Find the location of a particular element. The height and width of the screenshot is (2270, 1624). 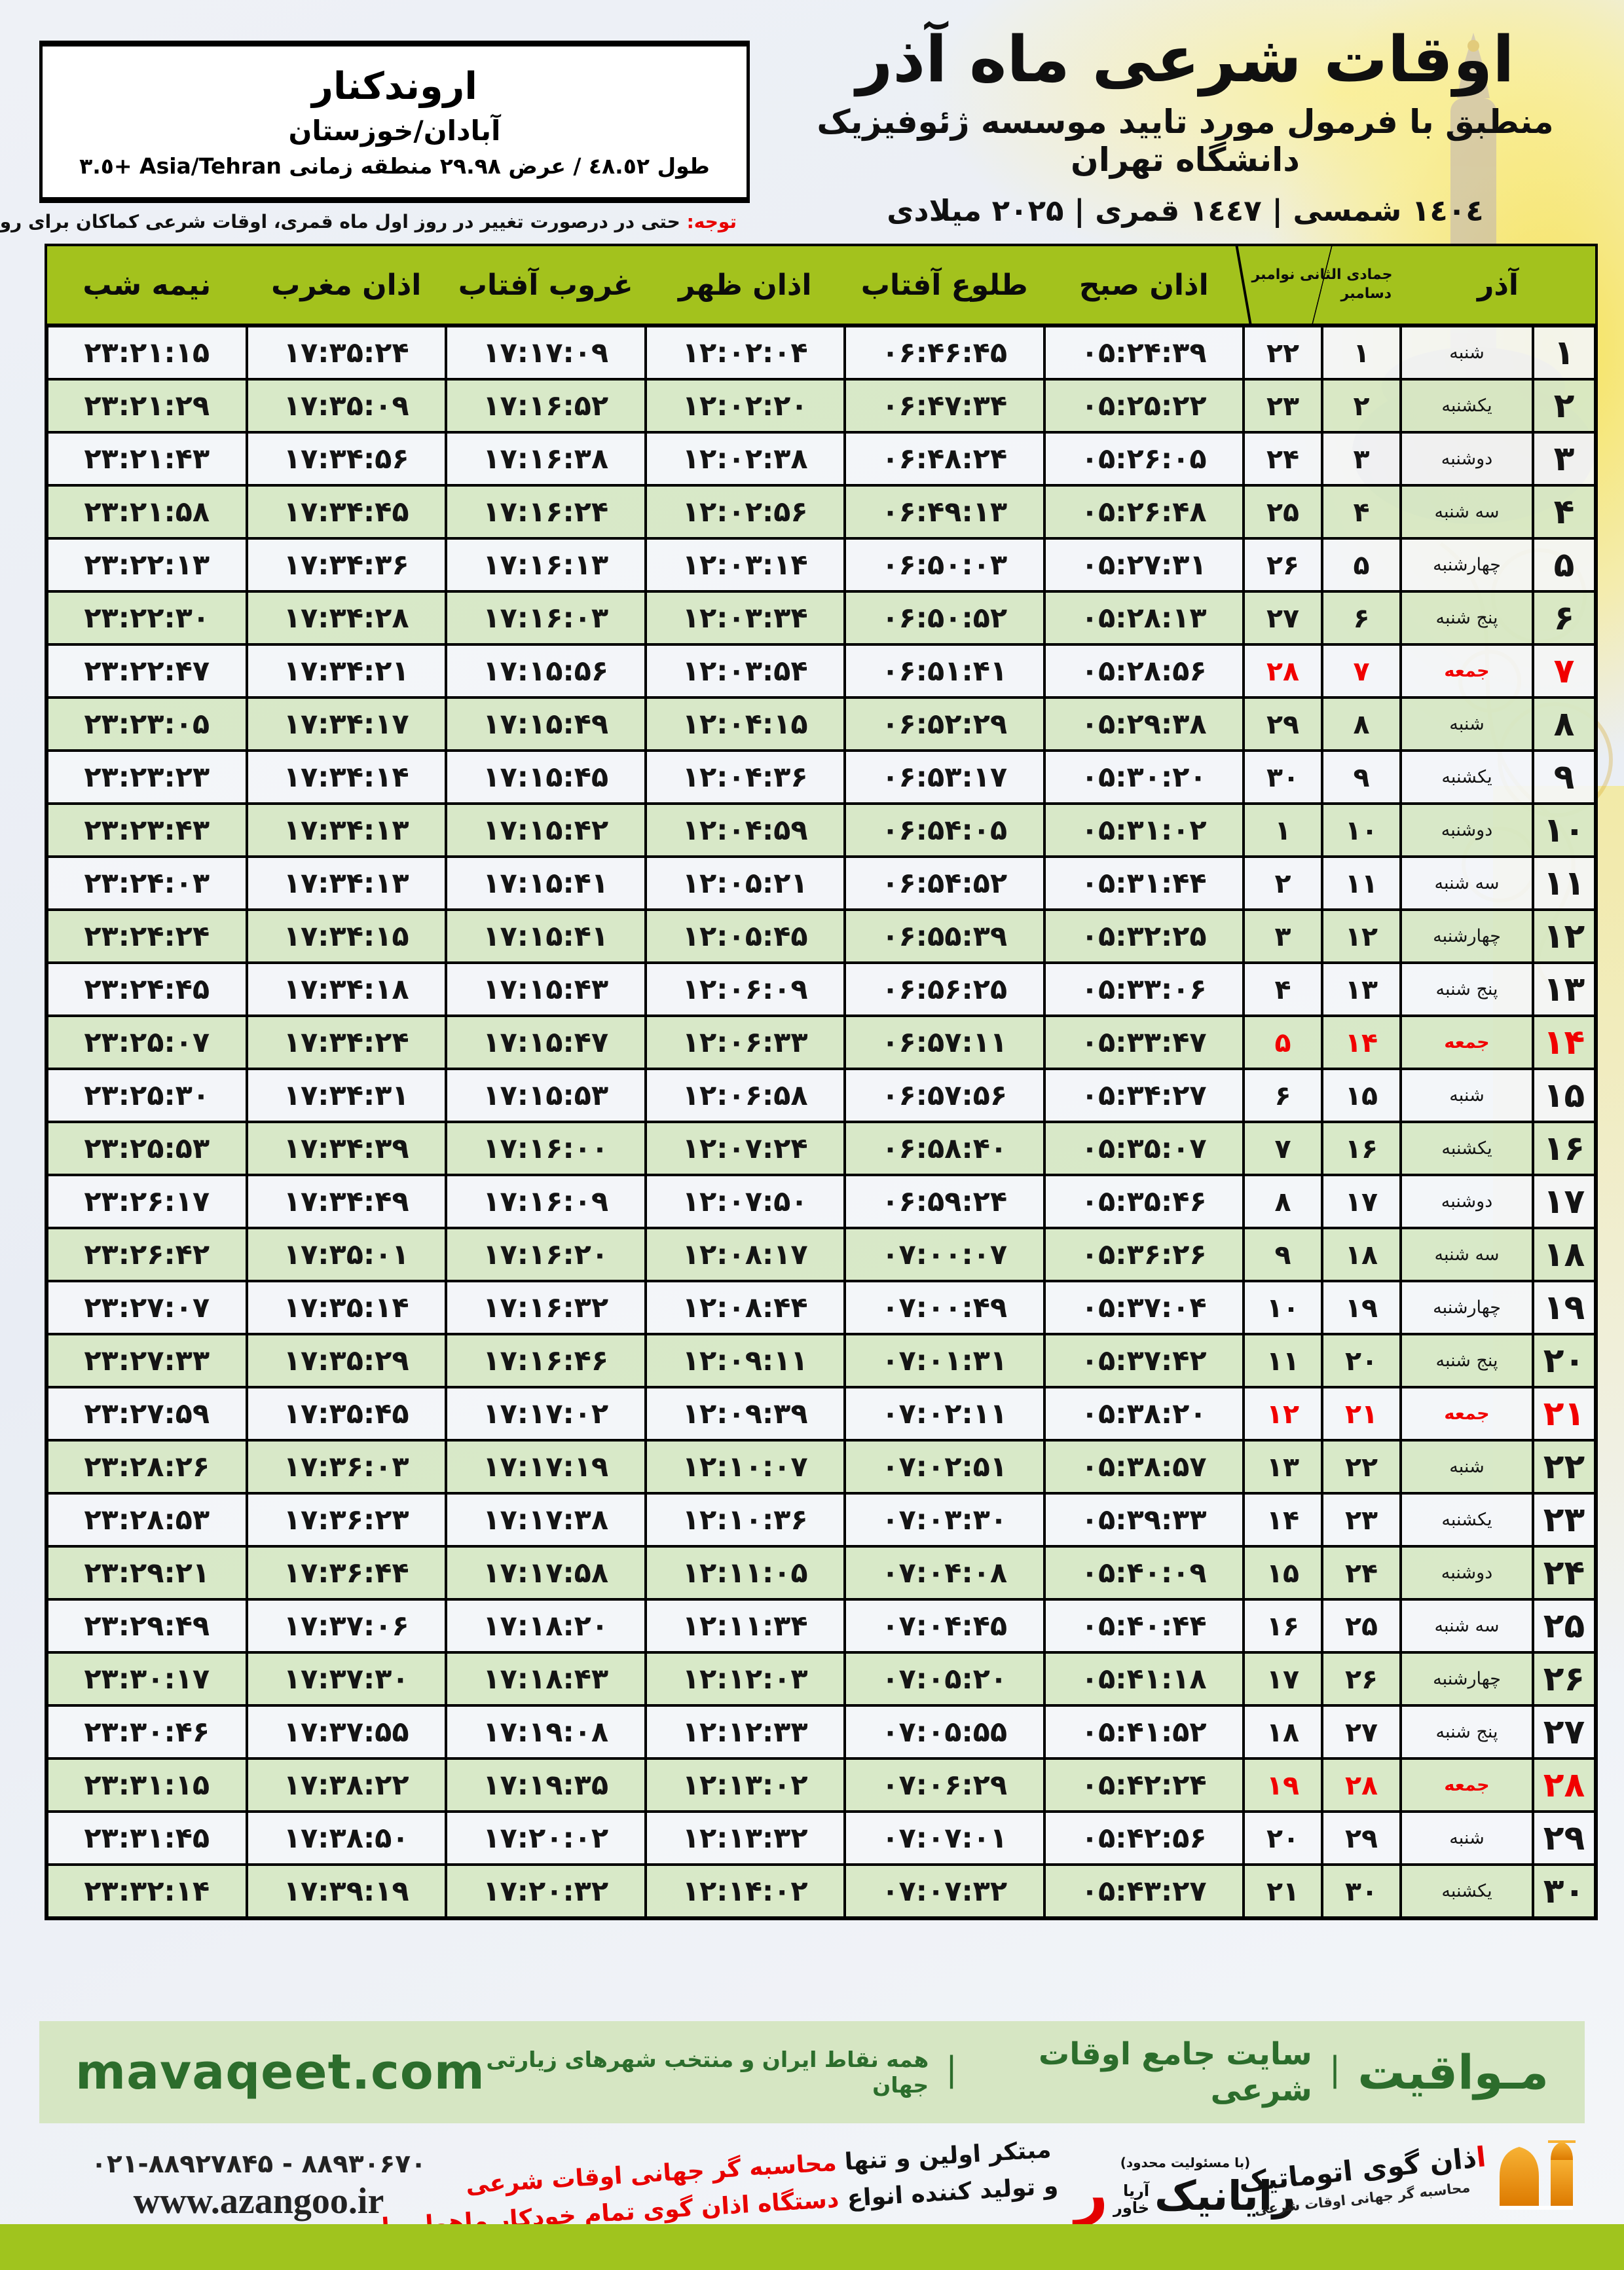

sunset-cell: ۱۷:۱۶:۳۲ is located at coordinates (546, 1307).